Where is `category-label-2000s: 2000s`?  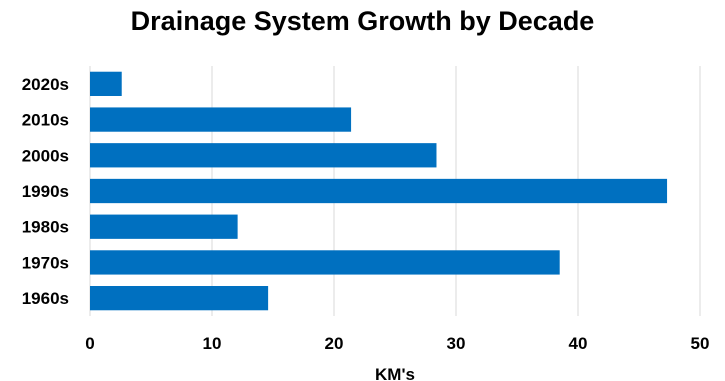 category-label-2000s: 2000s is located at coordinates (45, 155).